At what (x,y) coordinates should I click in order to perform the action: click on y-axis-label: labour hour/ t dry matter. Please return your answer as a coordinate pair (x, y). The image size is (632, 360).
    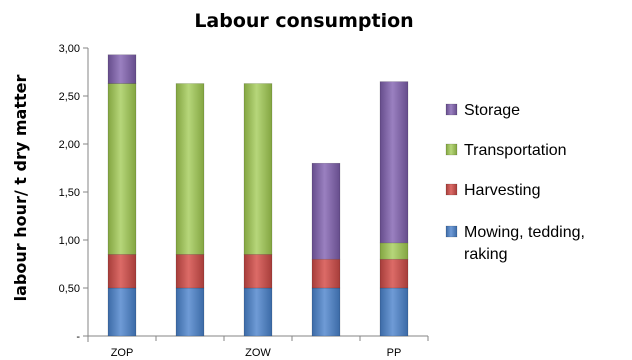
    Looking at the image, I should click on (20, 188).